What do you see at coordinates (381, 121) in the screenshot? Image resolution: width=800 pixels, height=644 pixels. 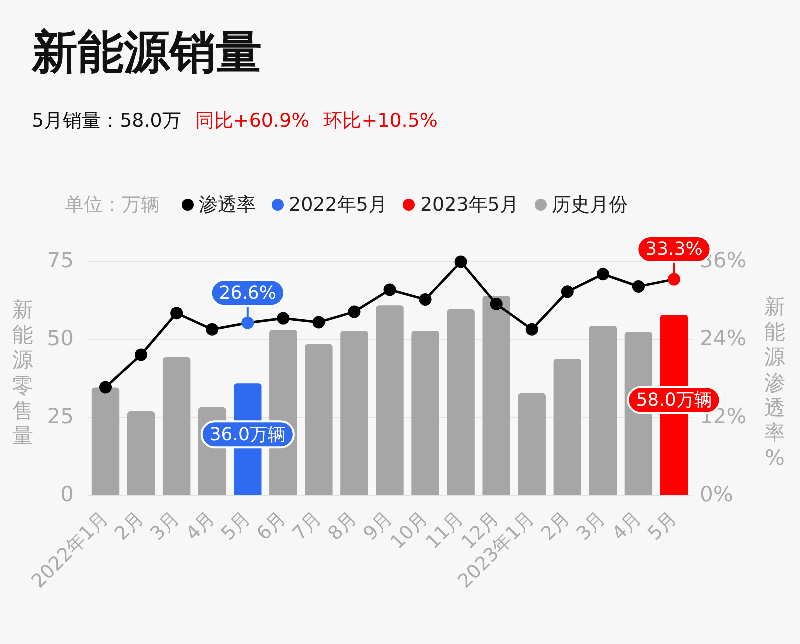 I see `text: 环比+10.5%` at bounding box center [381, 121].